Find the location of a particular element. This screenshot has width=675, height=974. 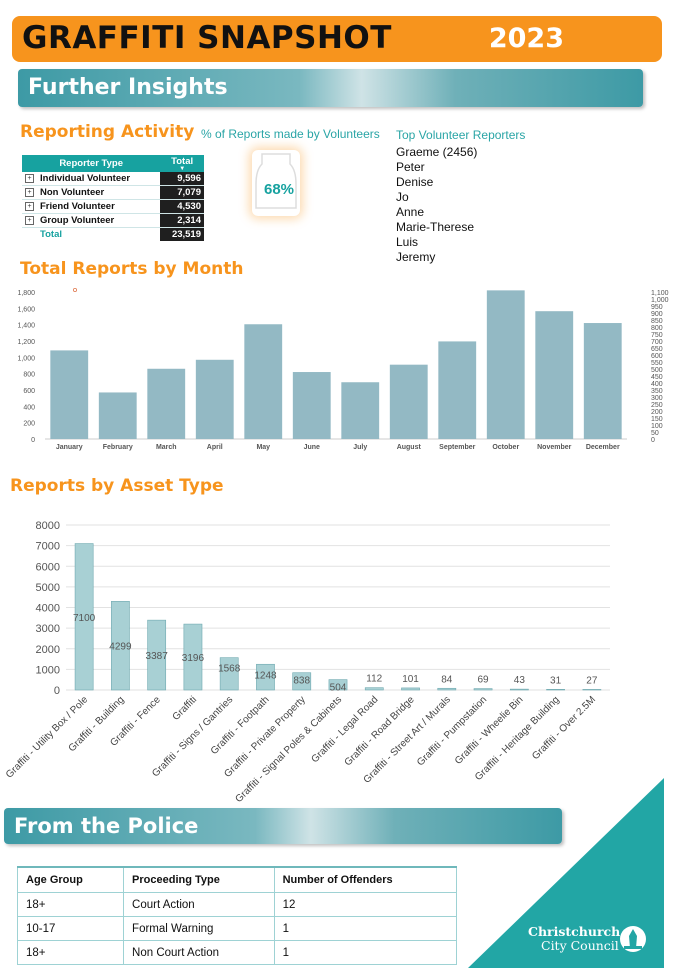

list-item: Jo is located at coordinates (402, 197).